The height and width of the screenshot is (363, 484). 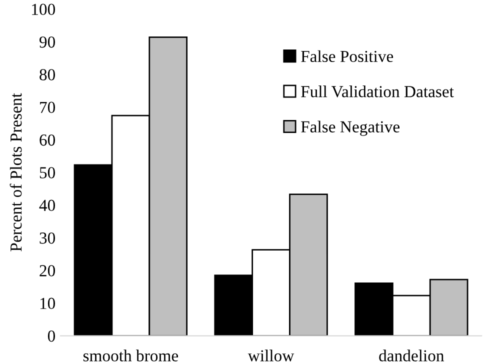 What do you see at coordinates (48, 270) in the screenshot?
I see `y-tick-label: 20` at bounding box center [48, 270].